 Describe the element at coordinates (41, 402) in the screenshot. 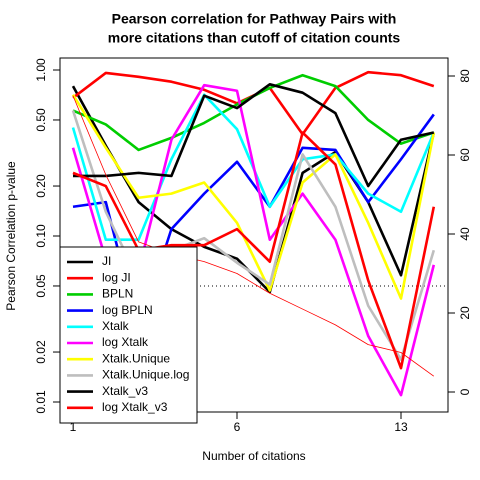

I see `y-tick-label: 0.01` at that location.